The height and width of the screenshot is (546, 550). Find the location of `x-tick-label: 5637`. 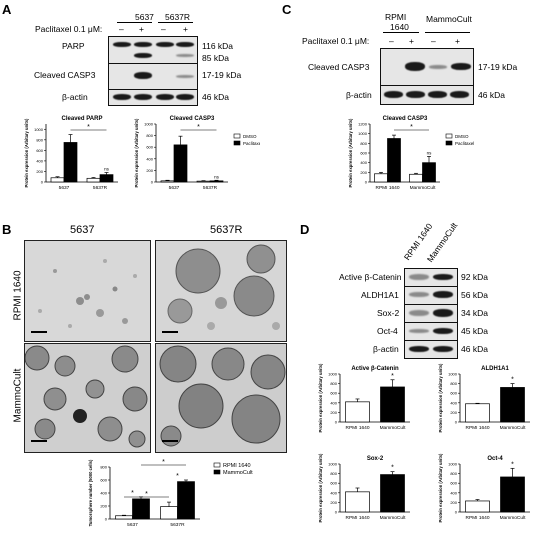

x-tick-label: 5637 is located at coordinates (64, 188).